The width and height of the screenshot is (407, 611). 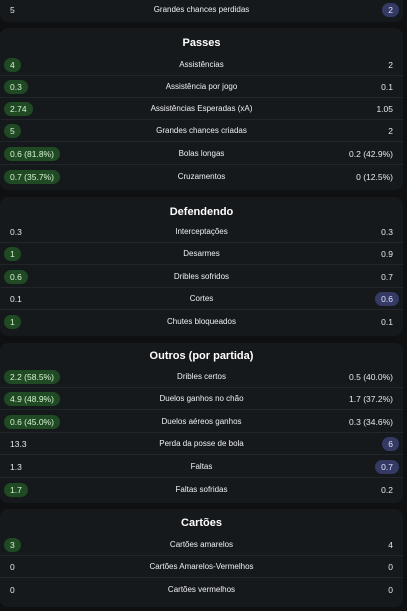 I want to click on stat-row-assistencias: 4 Assistências 2, so click(x=201, y=65).